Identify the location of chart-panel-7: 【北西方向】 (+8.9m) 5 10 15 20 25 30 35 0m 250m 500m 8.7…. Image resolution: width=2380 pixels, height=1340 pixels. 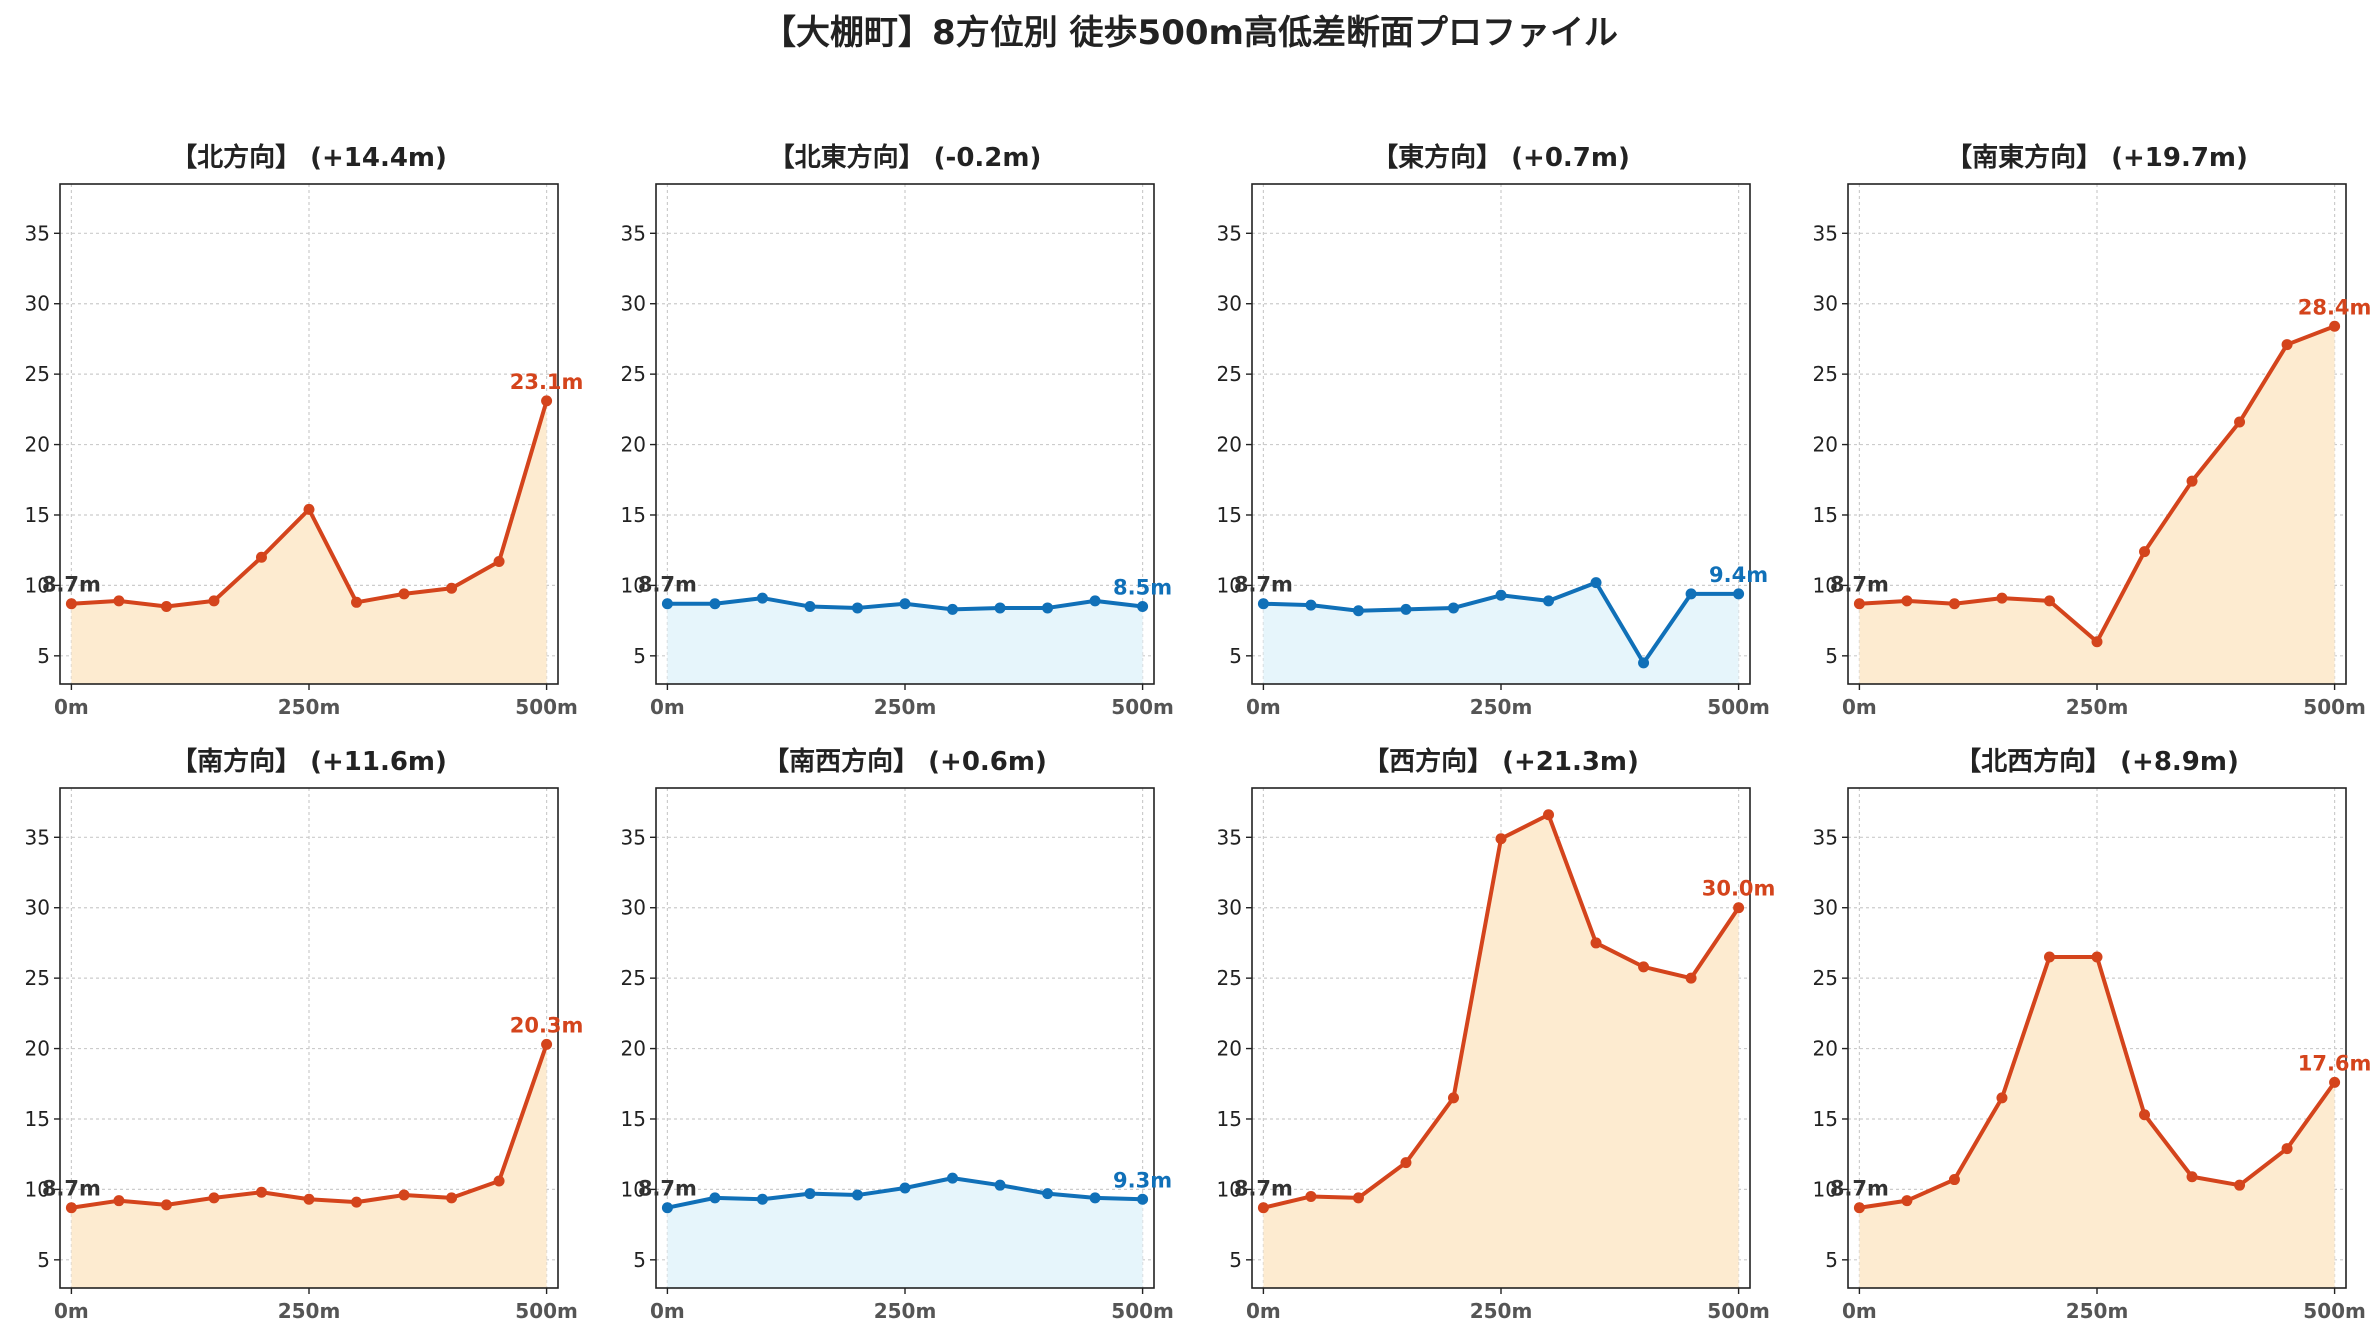
(2092, 1034).